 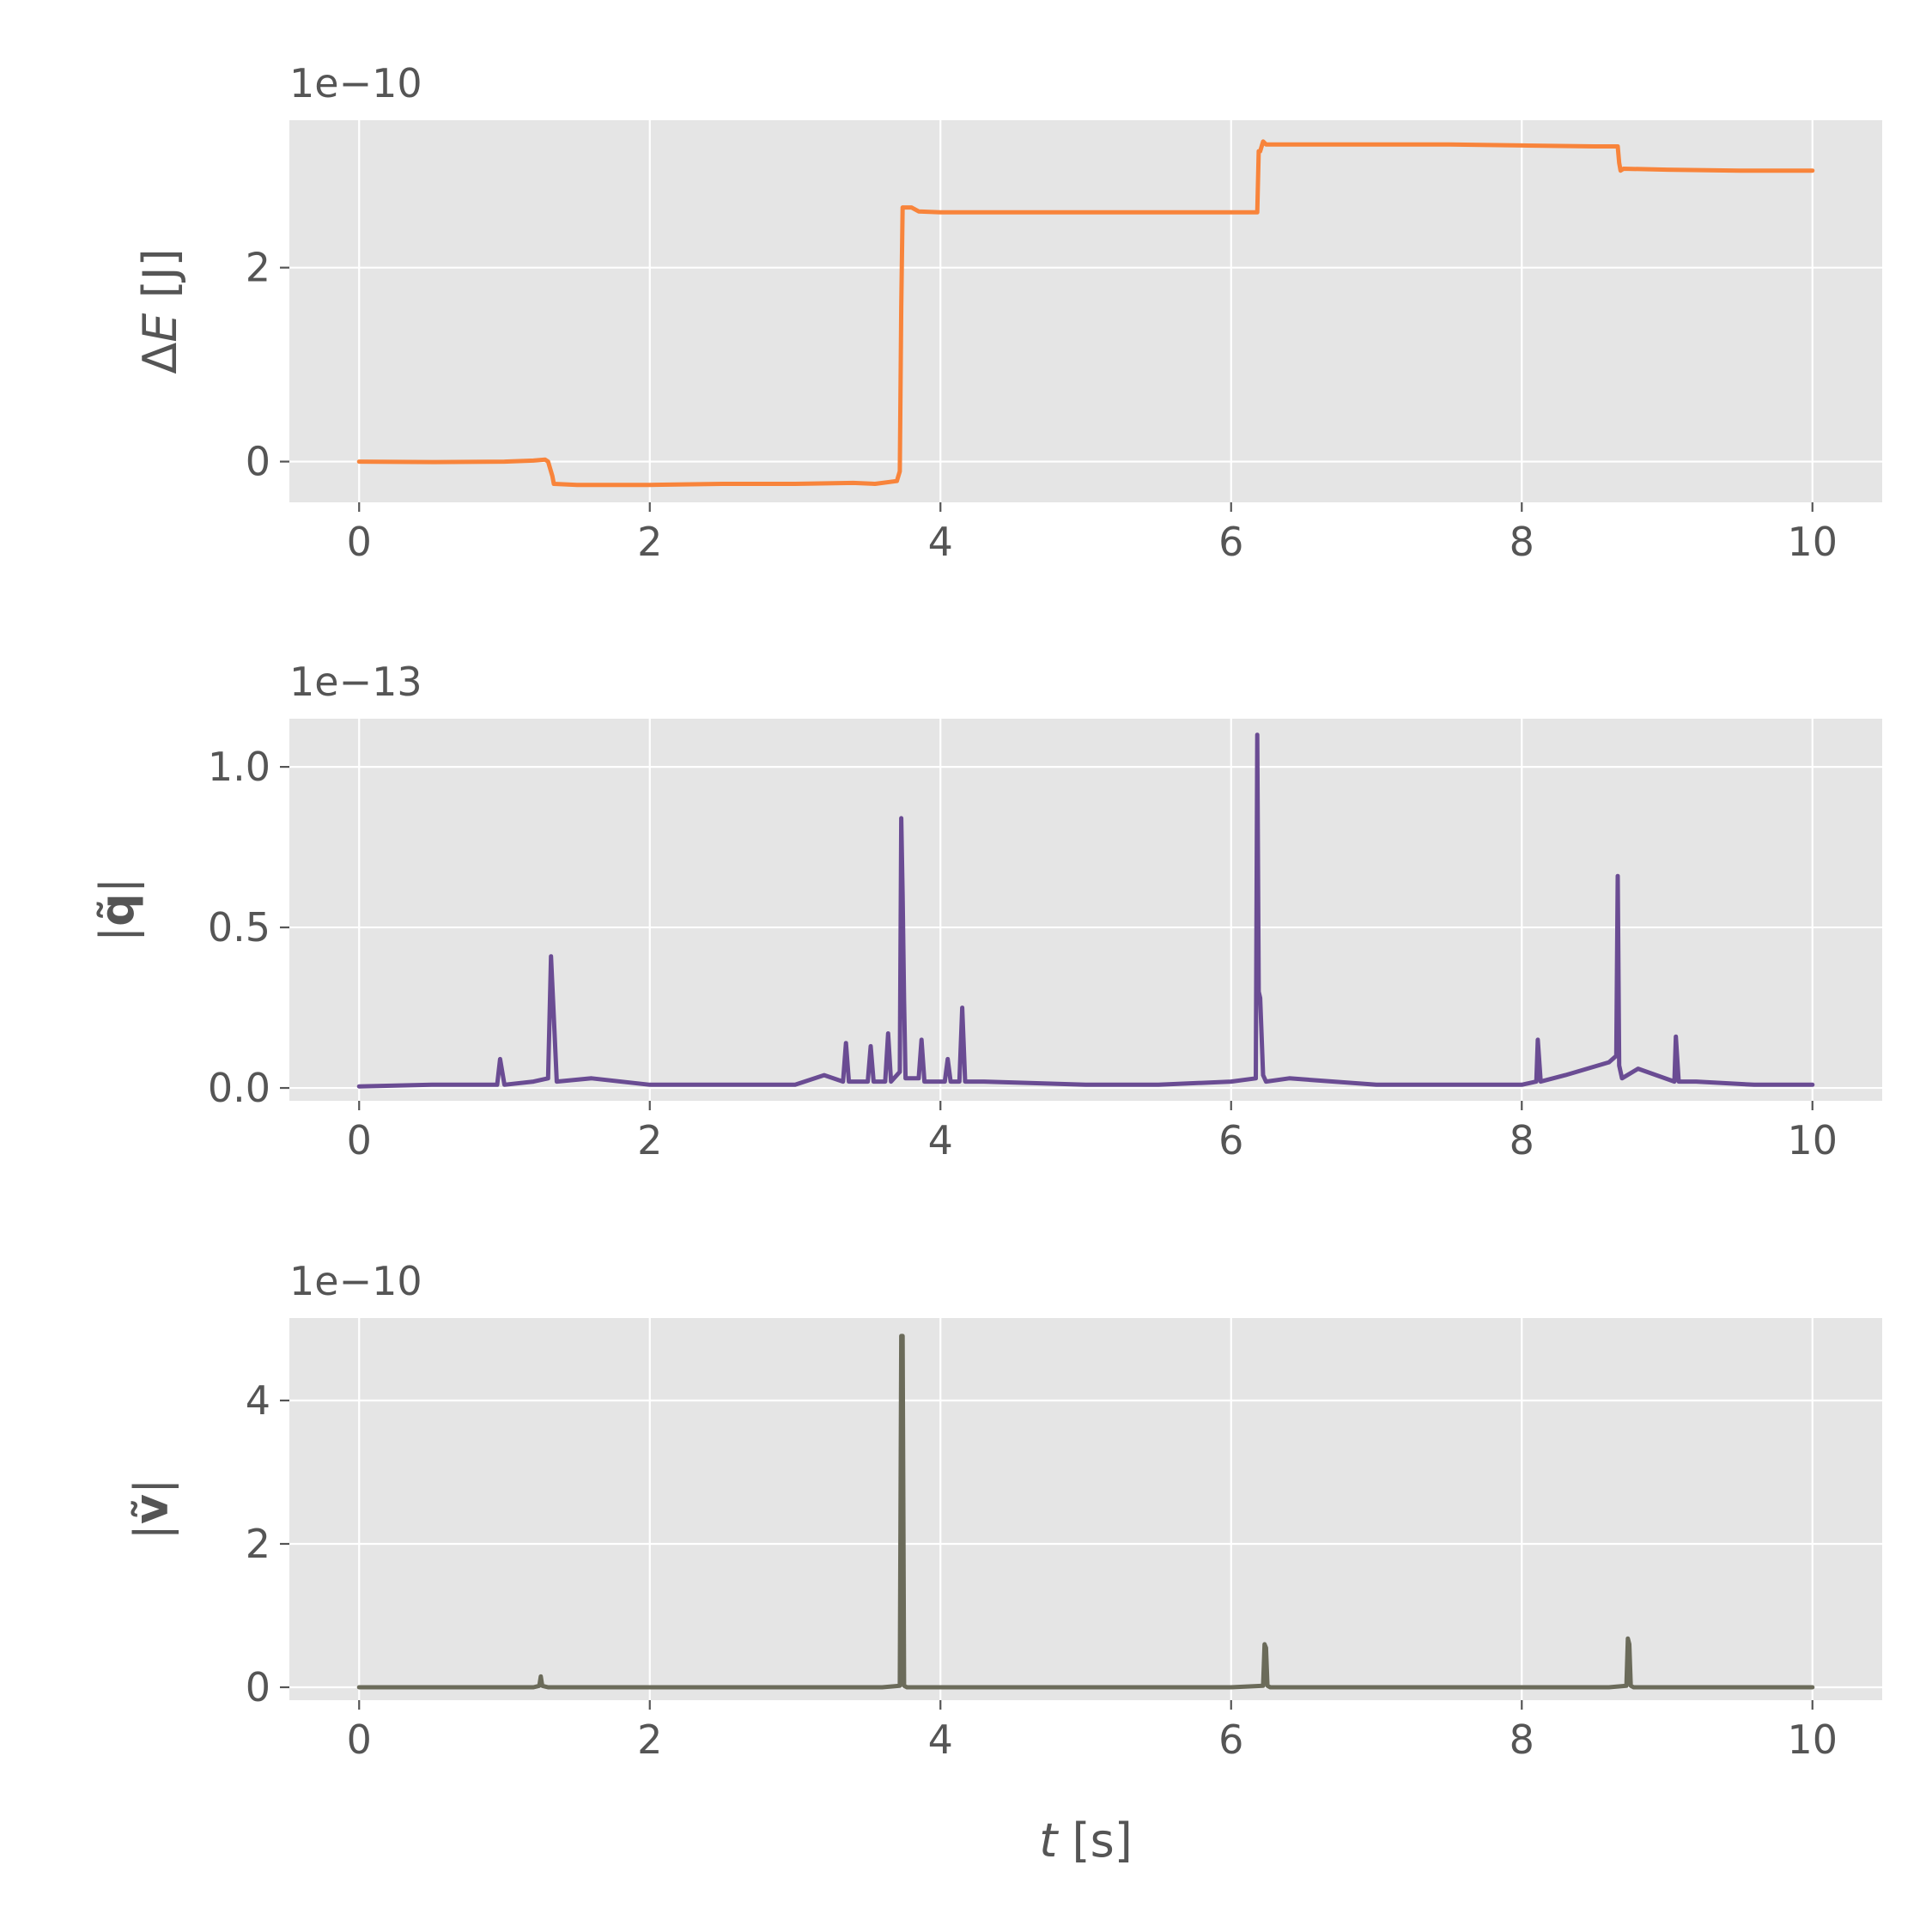 I want to click on panel-2-x-tick-label: 4, so click(x=940, y=1140).